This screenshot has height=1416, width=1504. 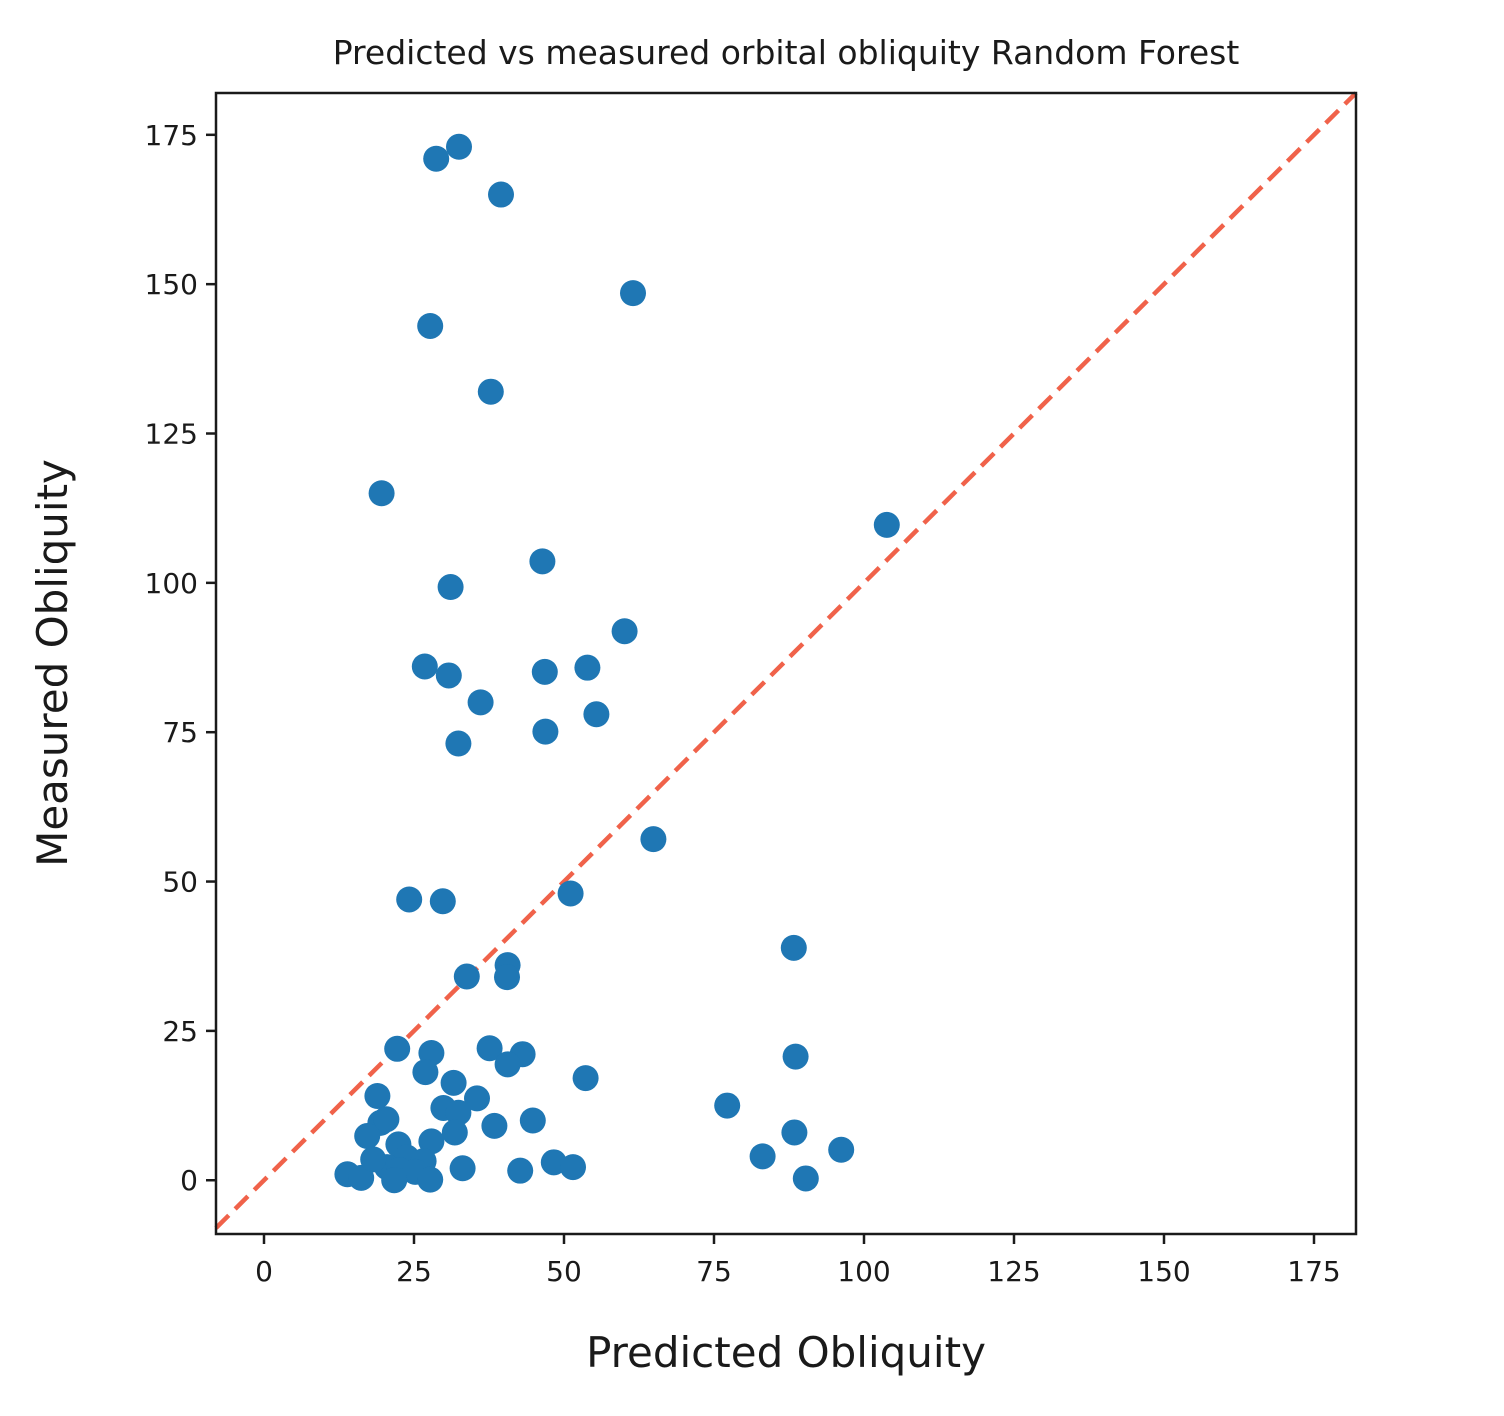 I want to click on x-tick-label: 125, so click(x=1013, y=1271).